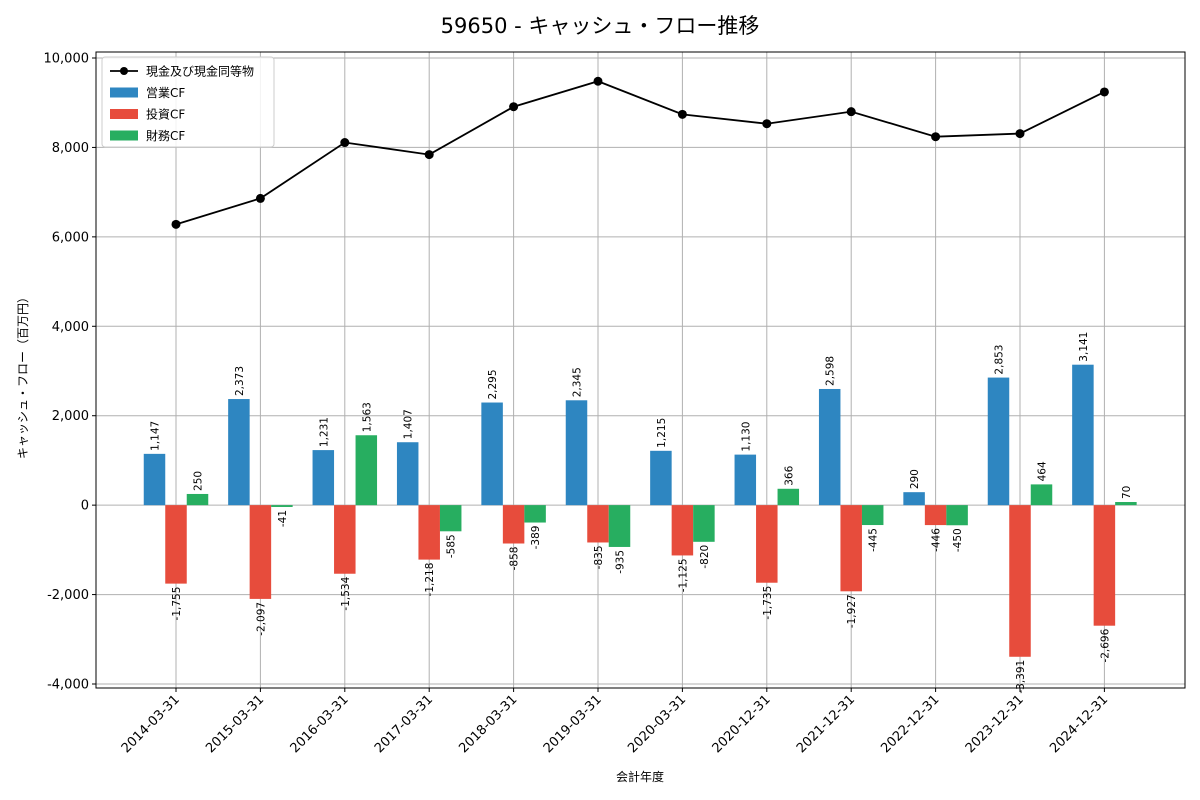 The height and width of the screenshot is (800, 1200). What do you see at coordinates (705, 557) in the screenshot?
I see `bar-value-label: -820` at bounding box center [705, 557].